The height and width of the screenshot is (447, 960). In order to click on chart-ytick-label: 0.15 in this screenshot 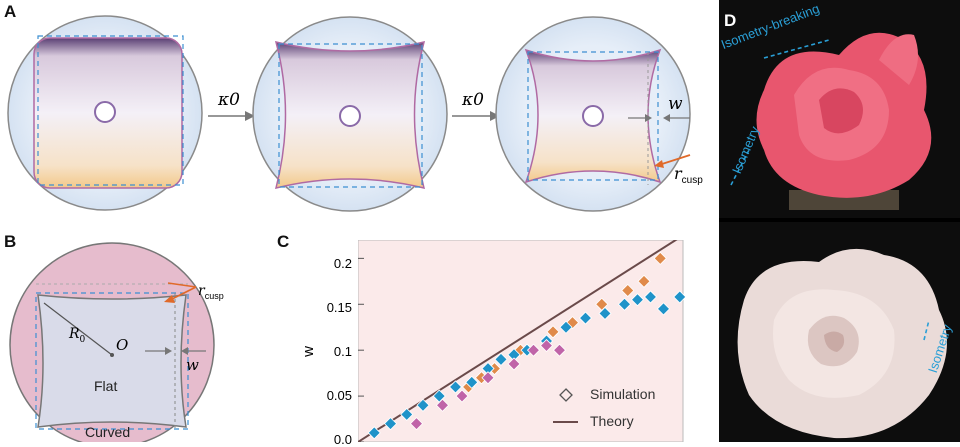, I will do `click(339, 307)`.